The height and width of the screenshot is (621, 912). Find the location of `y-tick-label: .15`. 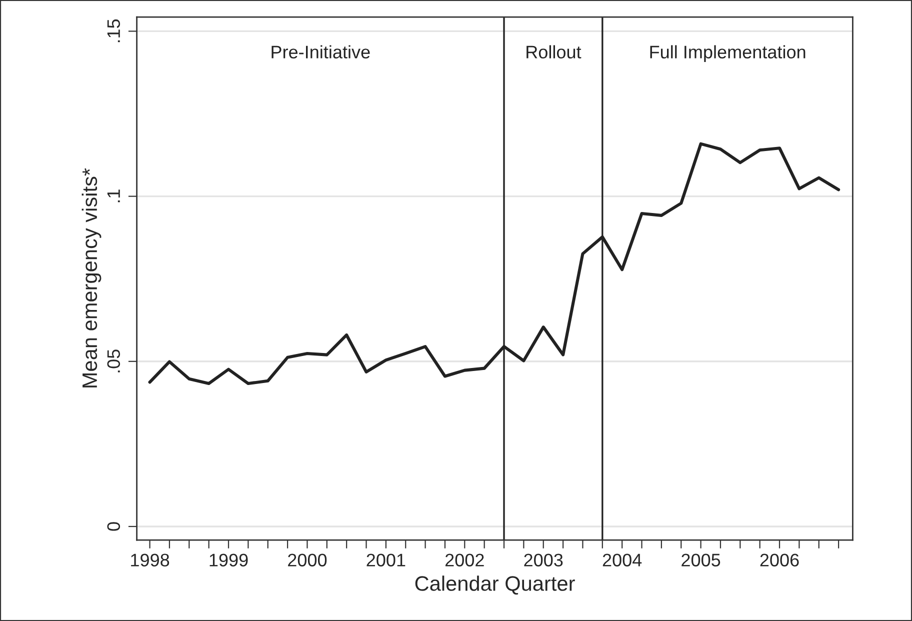

y-tick-label: .15 is located at coordinates (113, 30).